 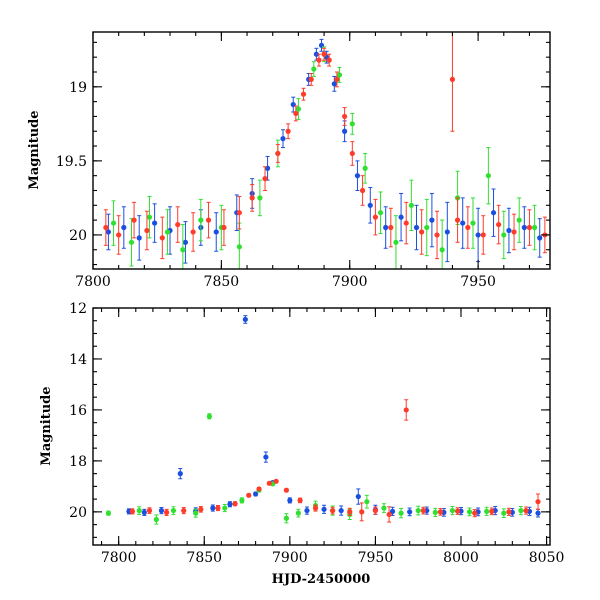 What do you see at coordinates (78, 513) in the screenshot?
I see `bottom-y-tick-label: 20` at bounding box center [78, 513].